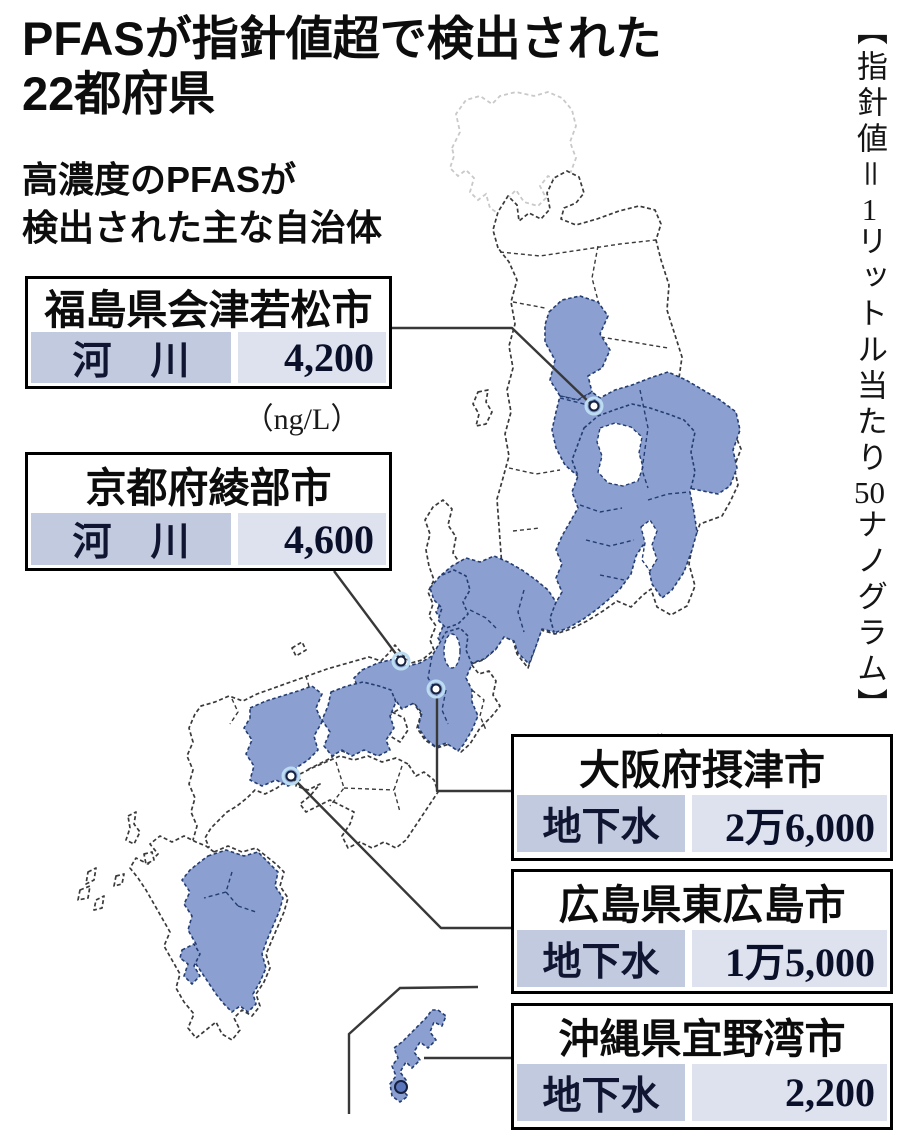 This screenshot has height=1138, width=900. What do you see at coordinates (869, 351) in the screenshot?
I see `note-mid: リットル当たり` at bounding box center [869, 351].